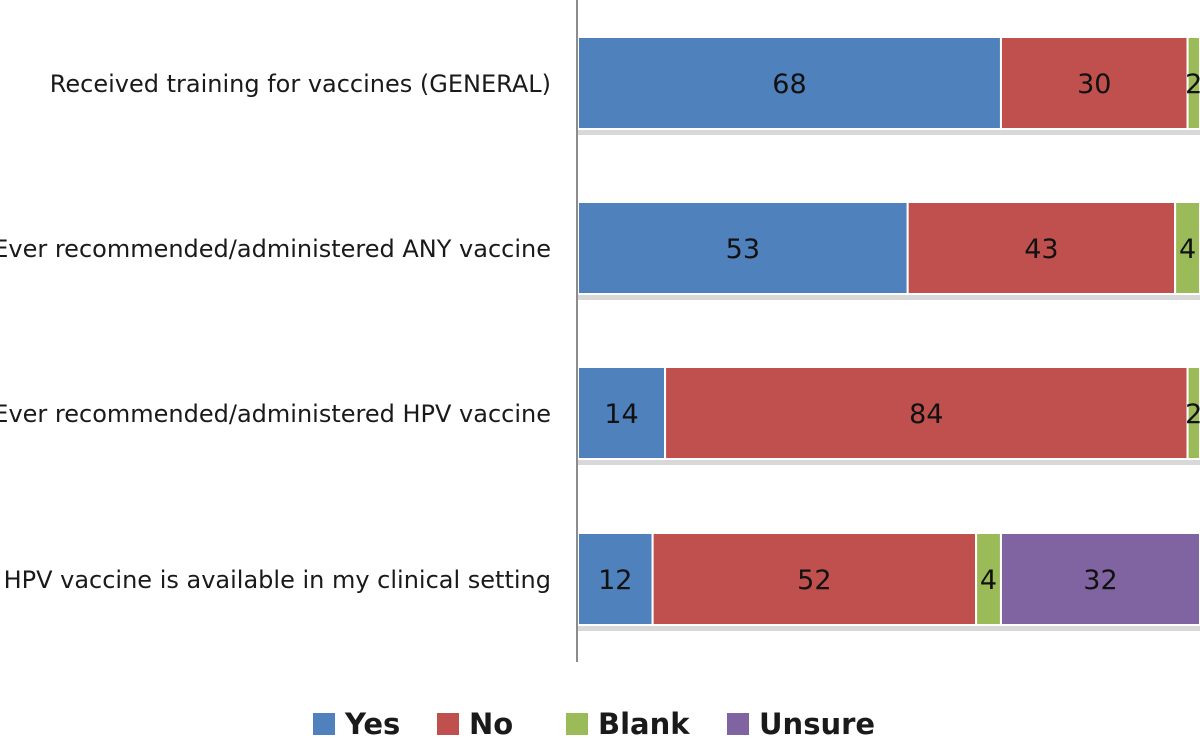 The height and width of the screenshot is (738, 1200). What do you see at coordinates (372, 722) in the screenshot?
I see `legend-label-yes: Yes` at bounding box center [372, 722].